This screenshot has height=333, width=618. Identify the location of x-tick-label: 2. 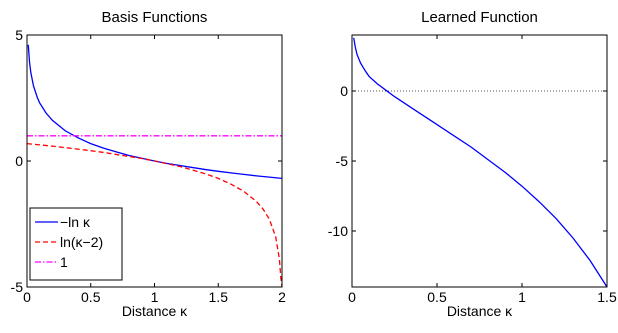
(282, 297).